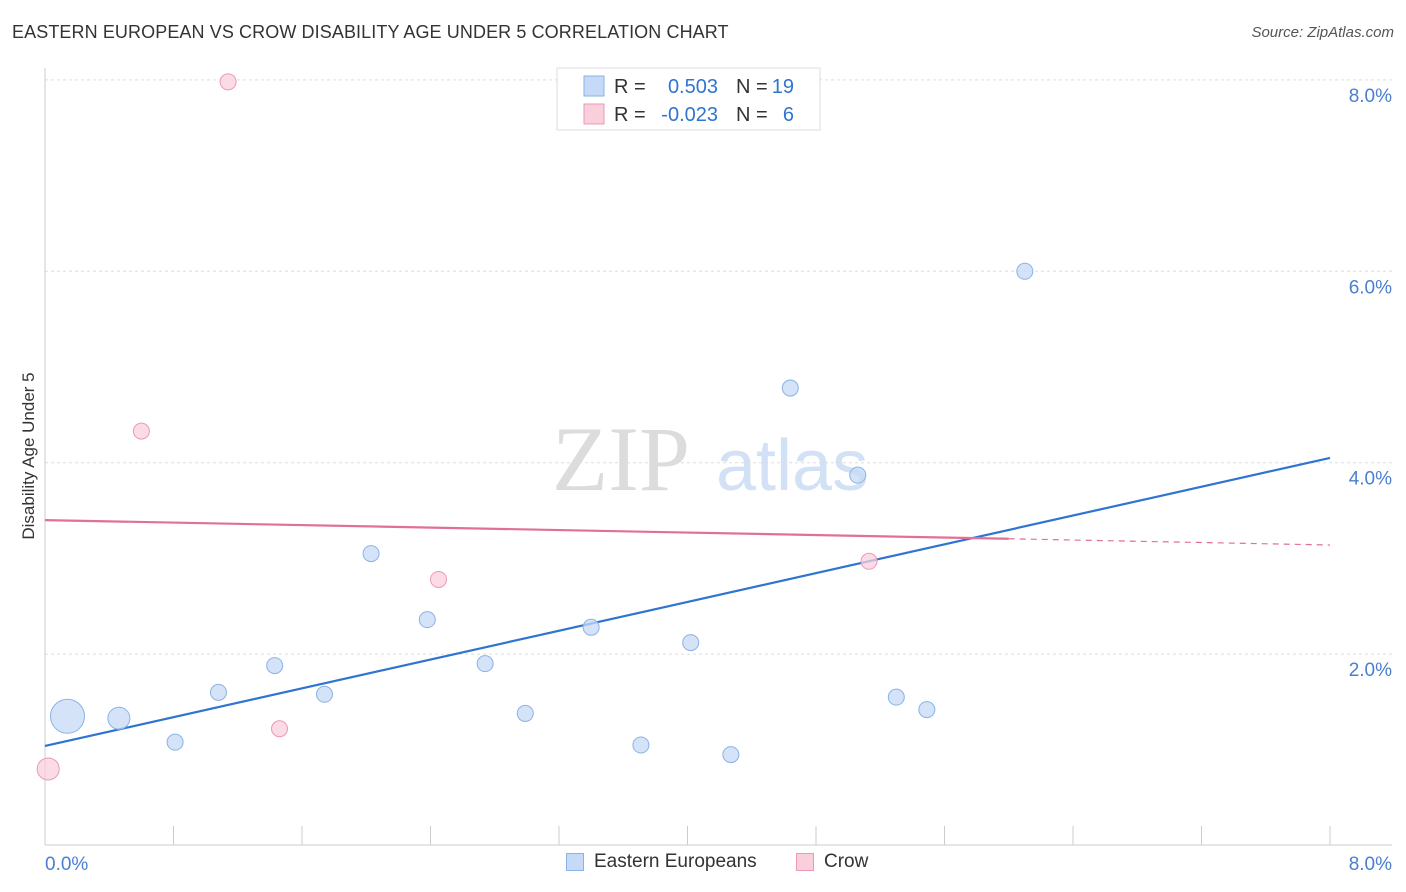 This screenshot has width=1406, height=892. Describe the element at coordinates (630, 87) in the screenshot. I see `legend-r-label-1: R =` at that location.